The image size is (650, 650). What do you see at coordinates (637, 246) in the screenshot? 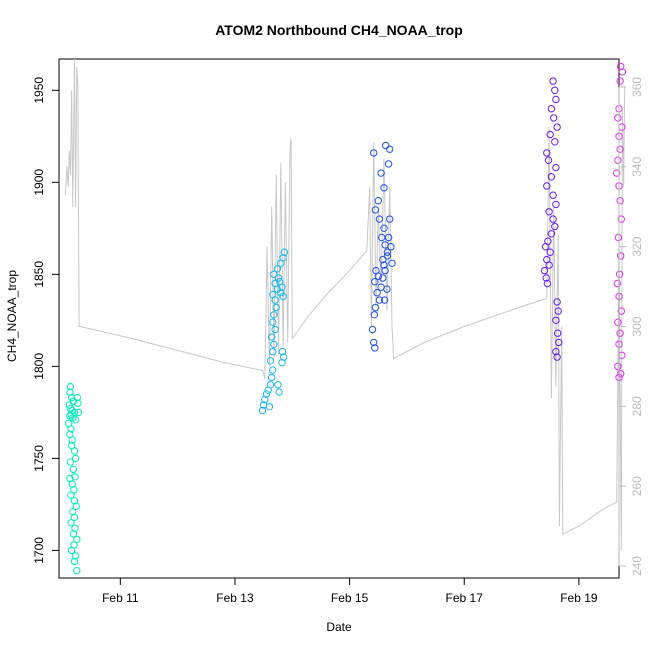
I see `right-tick-label: 320` at bounding box center [637, 246].